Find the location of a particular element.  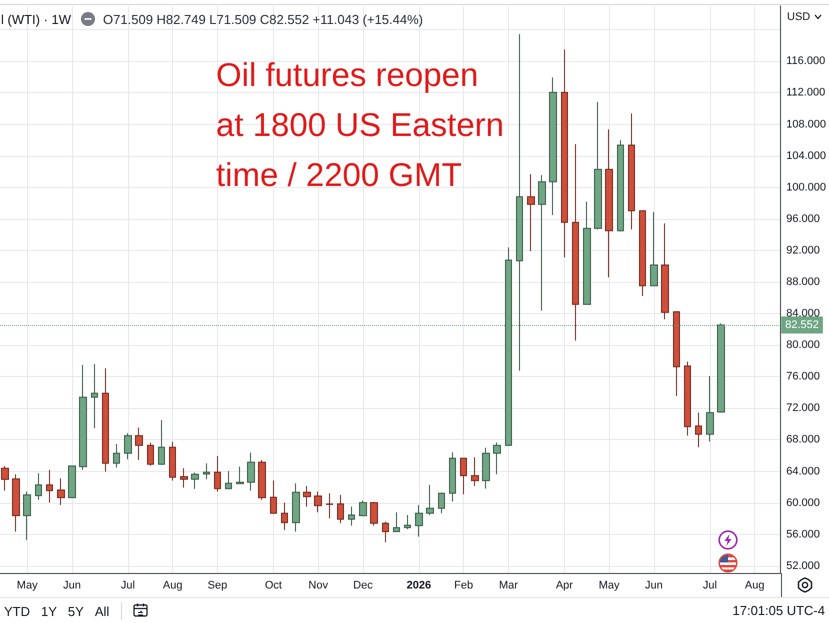

text: 5Y is located at coordinates (76, 611).